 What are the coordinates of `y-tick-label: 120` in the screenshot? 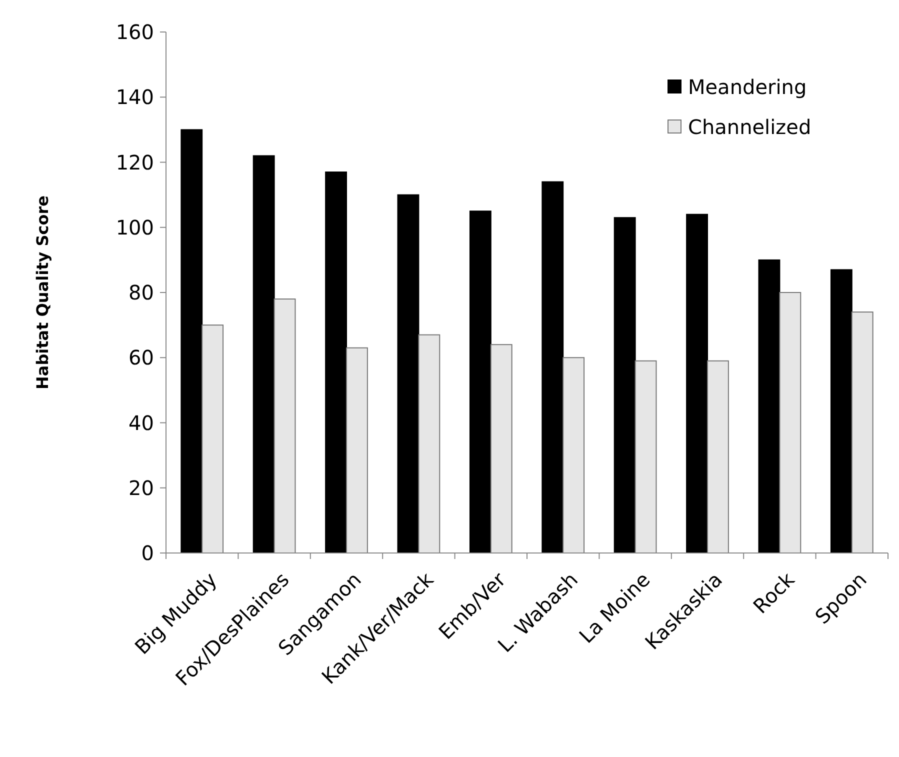 It's located at (135, 162).